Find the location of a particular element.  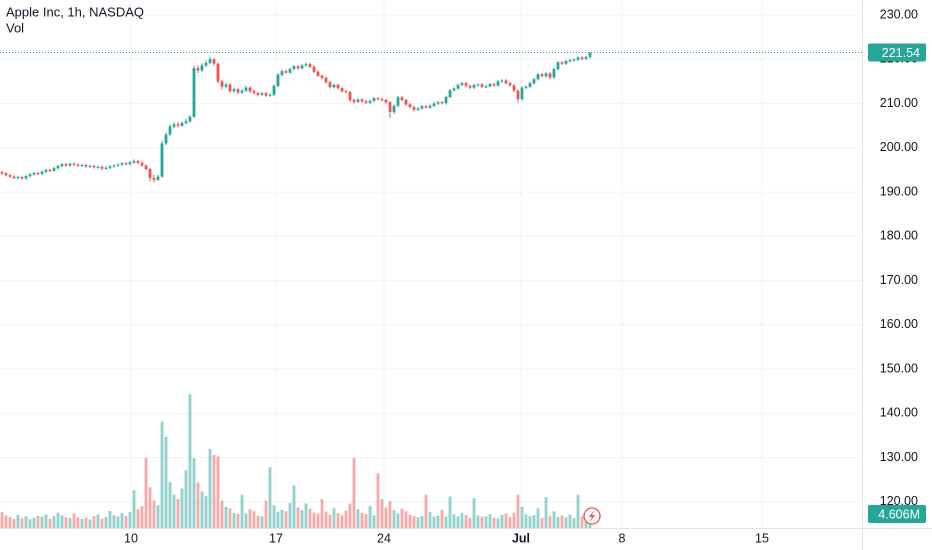

replay-icon is located at coordinates (592, 516).